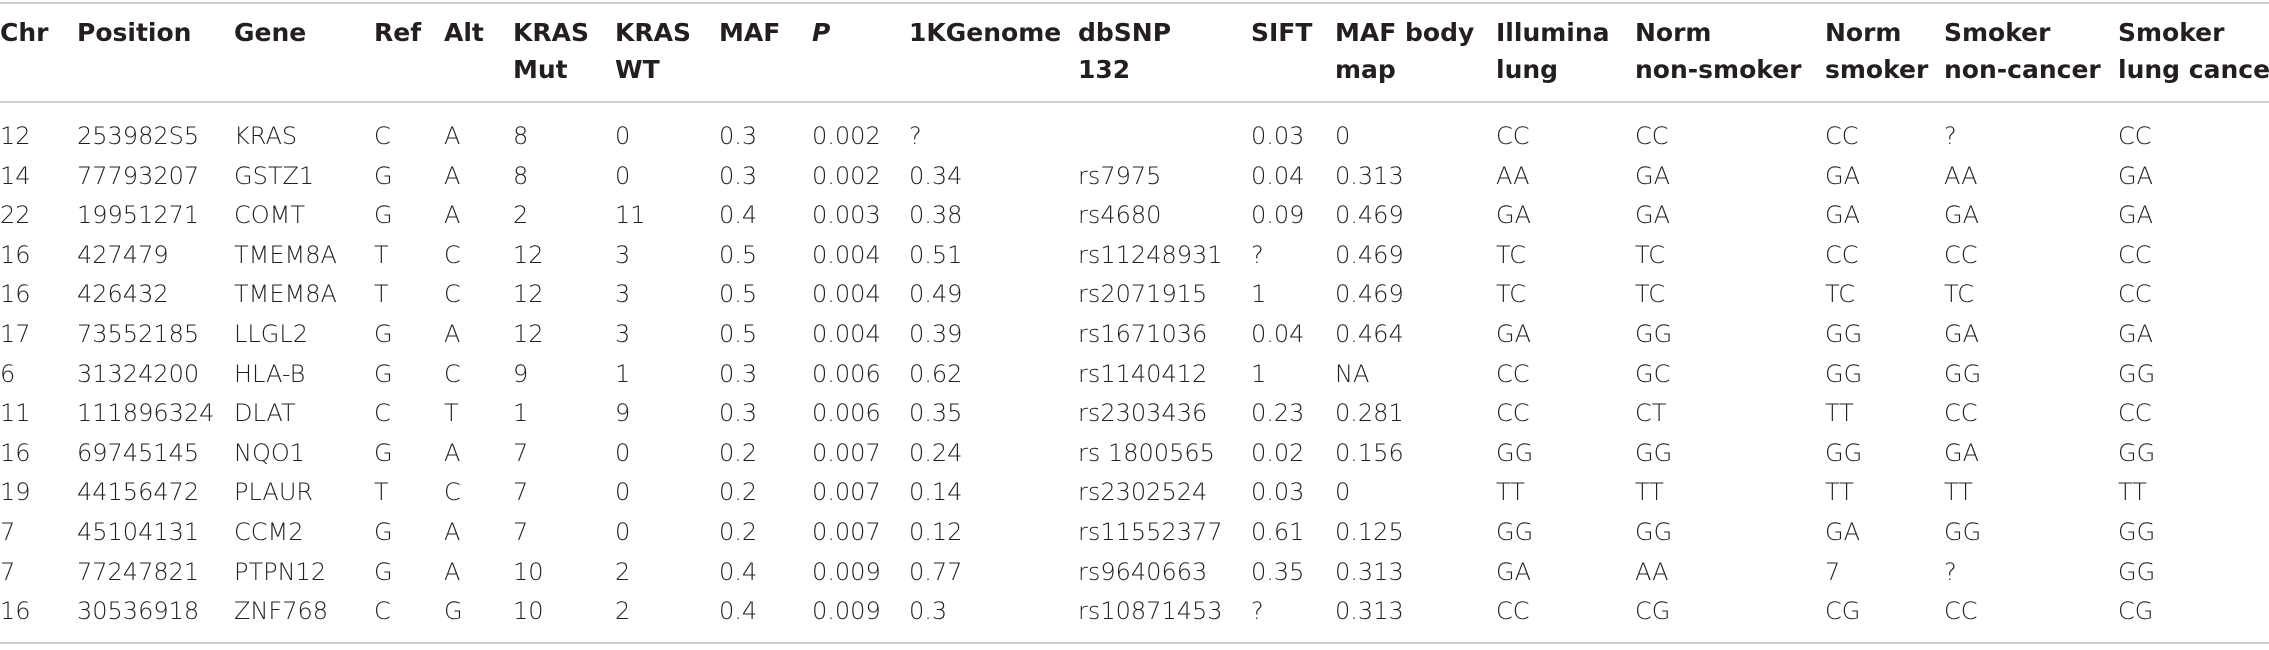  Describe the element at coordinates (1143, 413) in the screenshot. I see `cell-dbsnp: rs2303436` at that location.